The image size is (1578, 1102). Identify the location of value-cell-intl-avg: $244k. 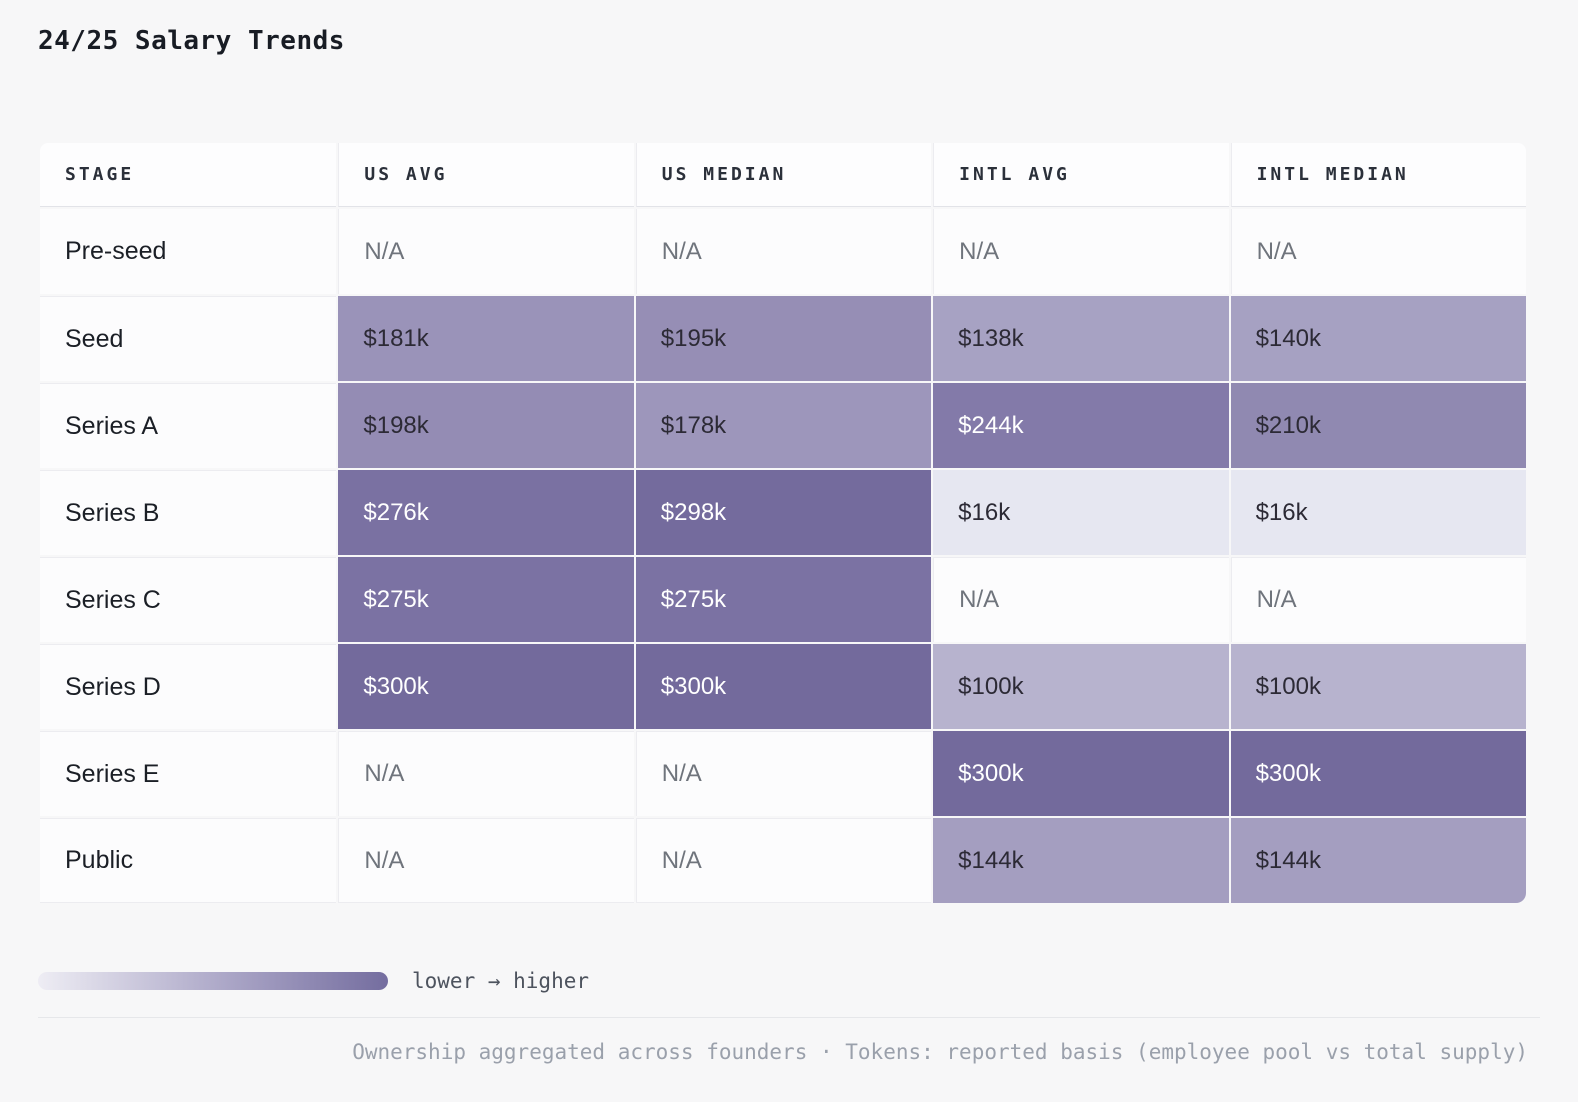
(1081, 425).